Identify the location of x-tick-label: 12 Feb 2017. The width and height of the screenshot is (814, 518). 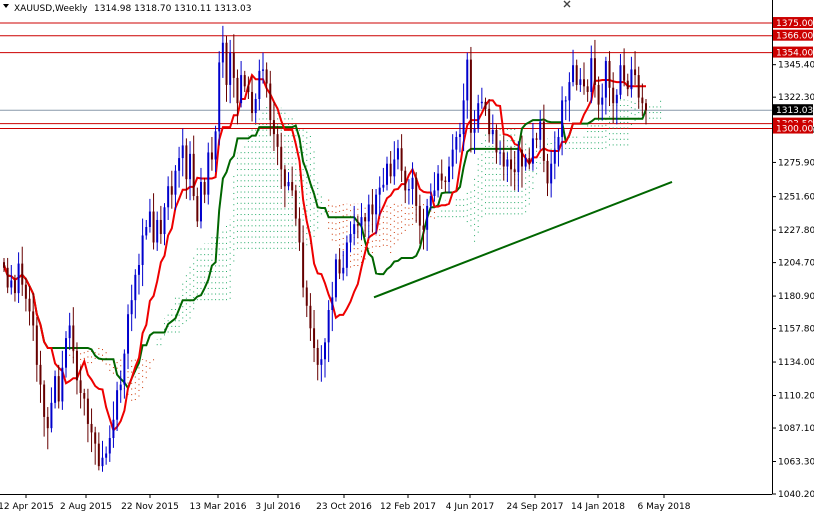
(408, 507).